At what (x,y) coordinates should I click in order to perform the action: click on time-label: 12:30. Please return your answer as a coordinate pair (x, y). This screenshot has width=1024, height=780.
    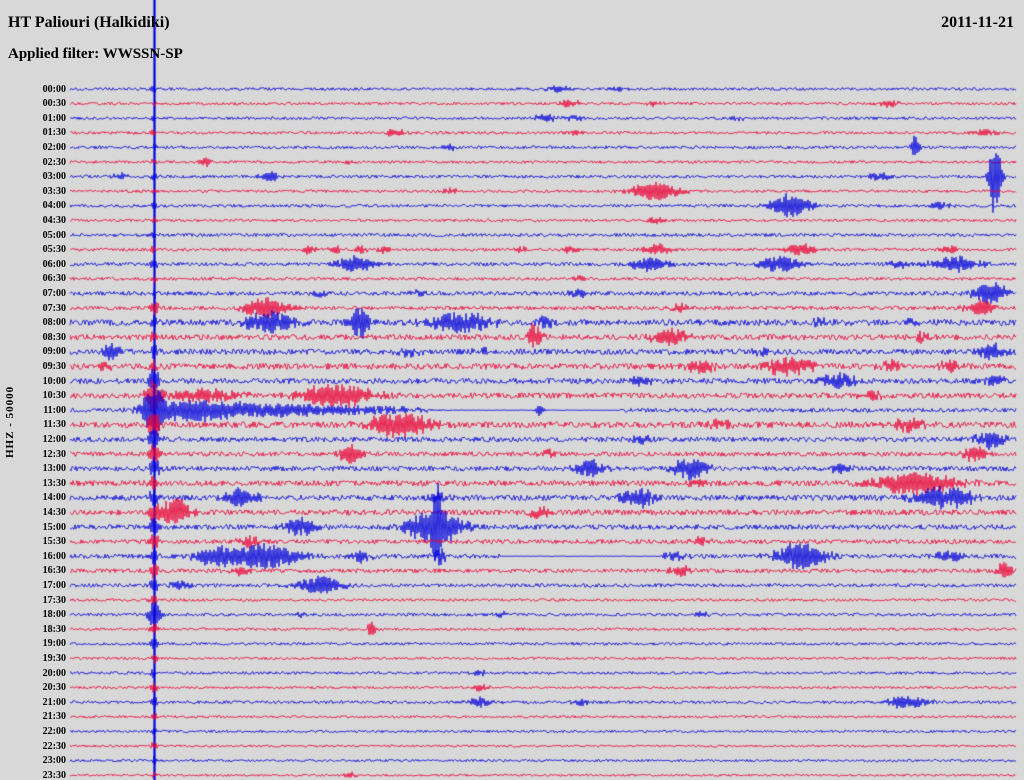
    Looking at the image, I should click on (54, 454).